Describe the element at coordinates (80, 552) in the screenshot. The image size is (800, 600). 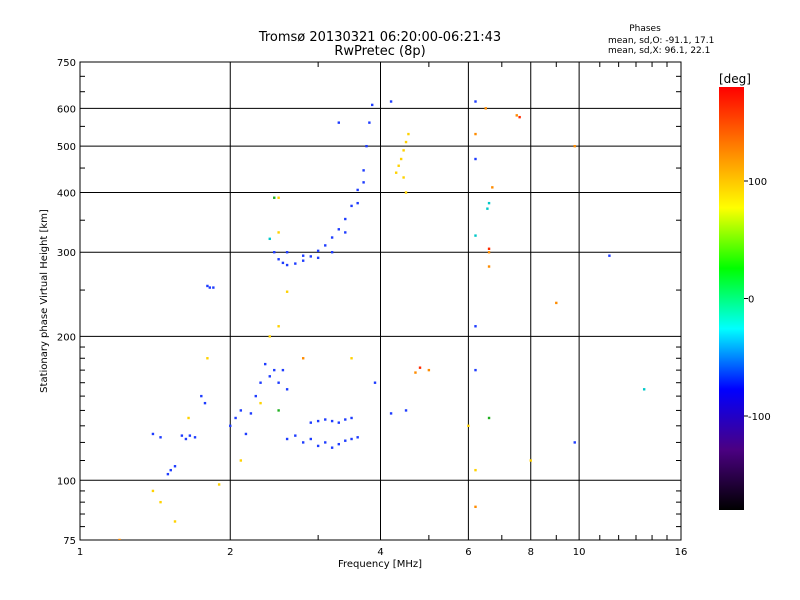
I see `x-tick-label: 1` at that location.